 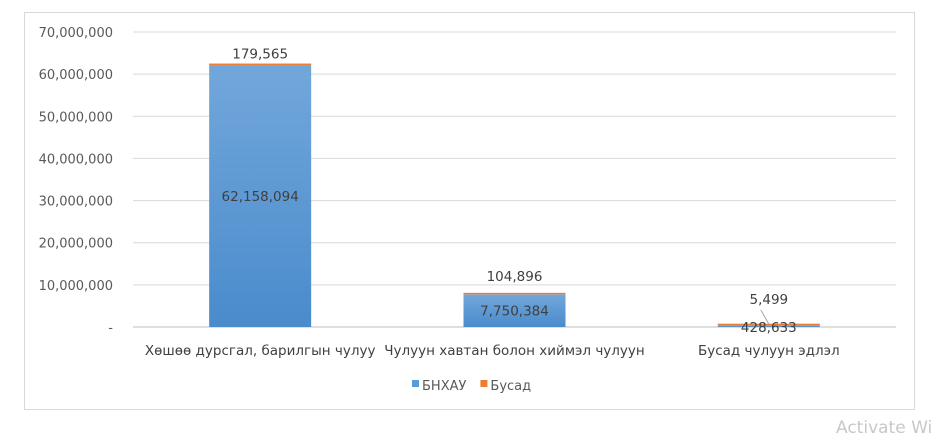 I want to click on y-tick-label: 50,000,000, so click(x=76, y=117).